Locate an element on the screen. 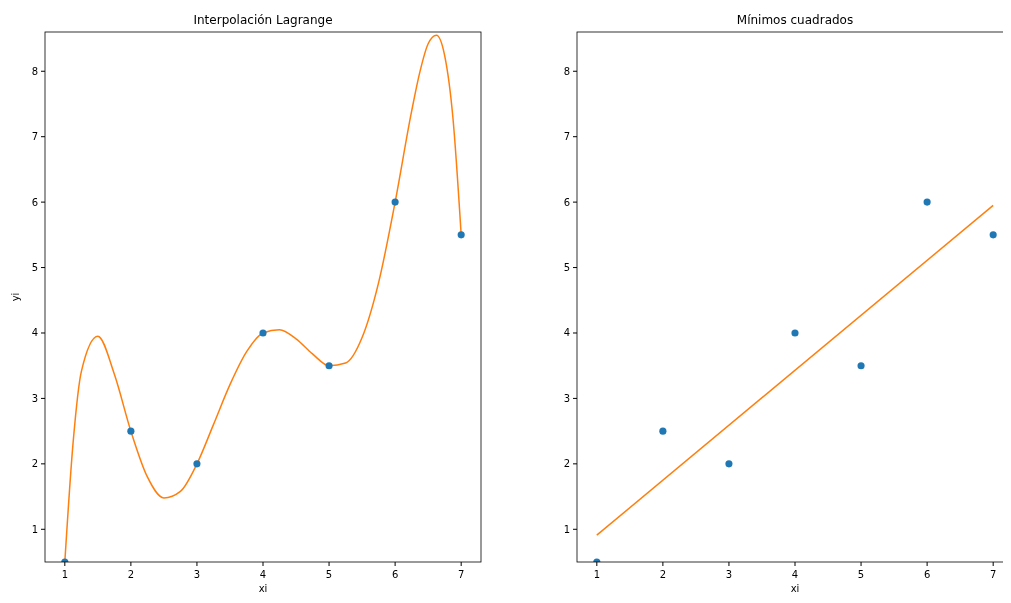  y-axis-title: yi is located at coordinates (15, 297).